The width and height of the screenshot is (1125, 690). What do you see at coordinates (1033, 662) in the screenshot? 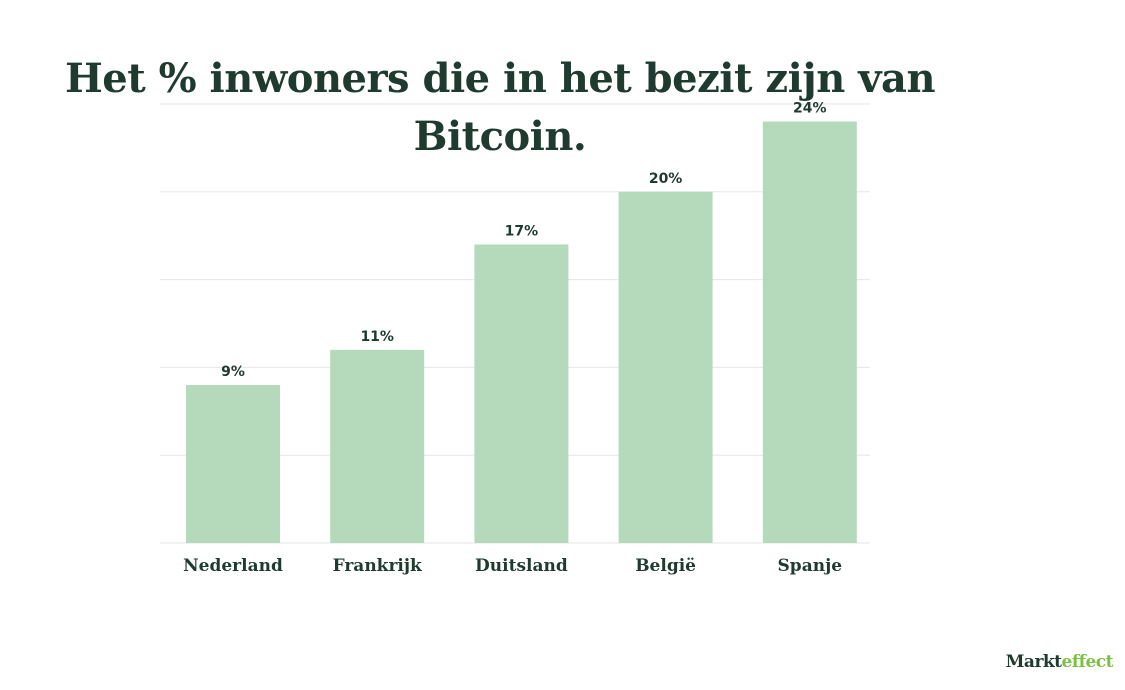
I see `logo-part-markt: Markt` at bounding box center [1033, 662].